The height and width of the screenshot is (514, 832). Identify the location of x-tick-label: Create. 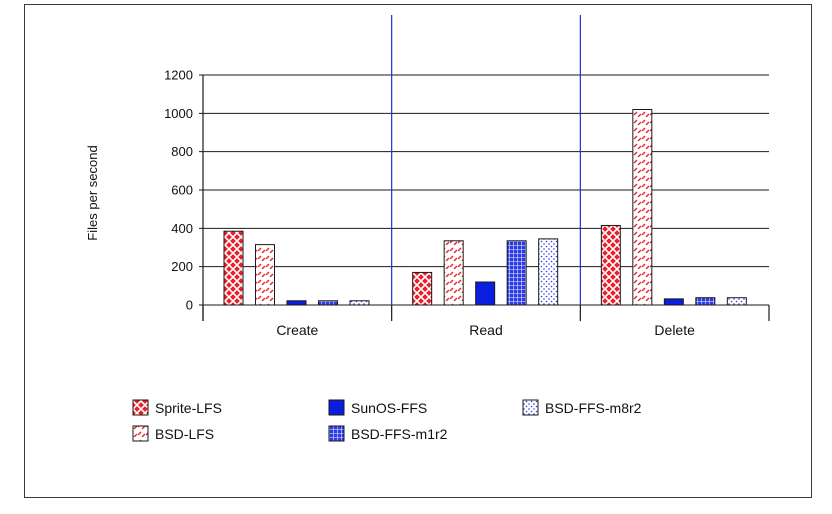
(297, 330).